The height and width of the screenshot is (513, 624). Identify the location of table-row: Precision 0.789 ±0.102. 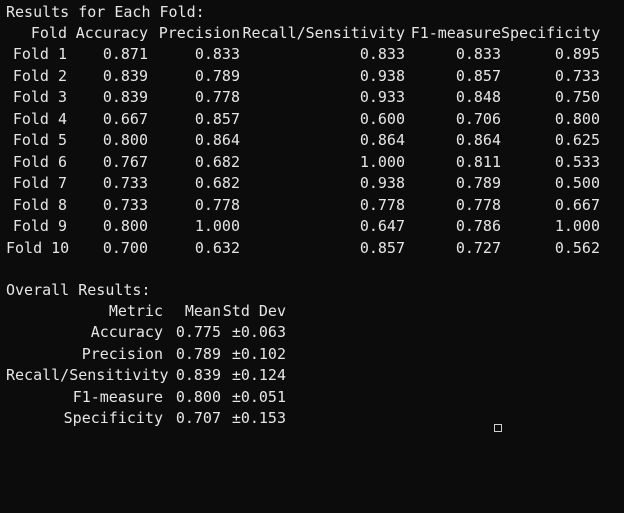
(156, 354).